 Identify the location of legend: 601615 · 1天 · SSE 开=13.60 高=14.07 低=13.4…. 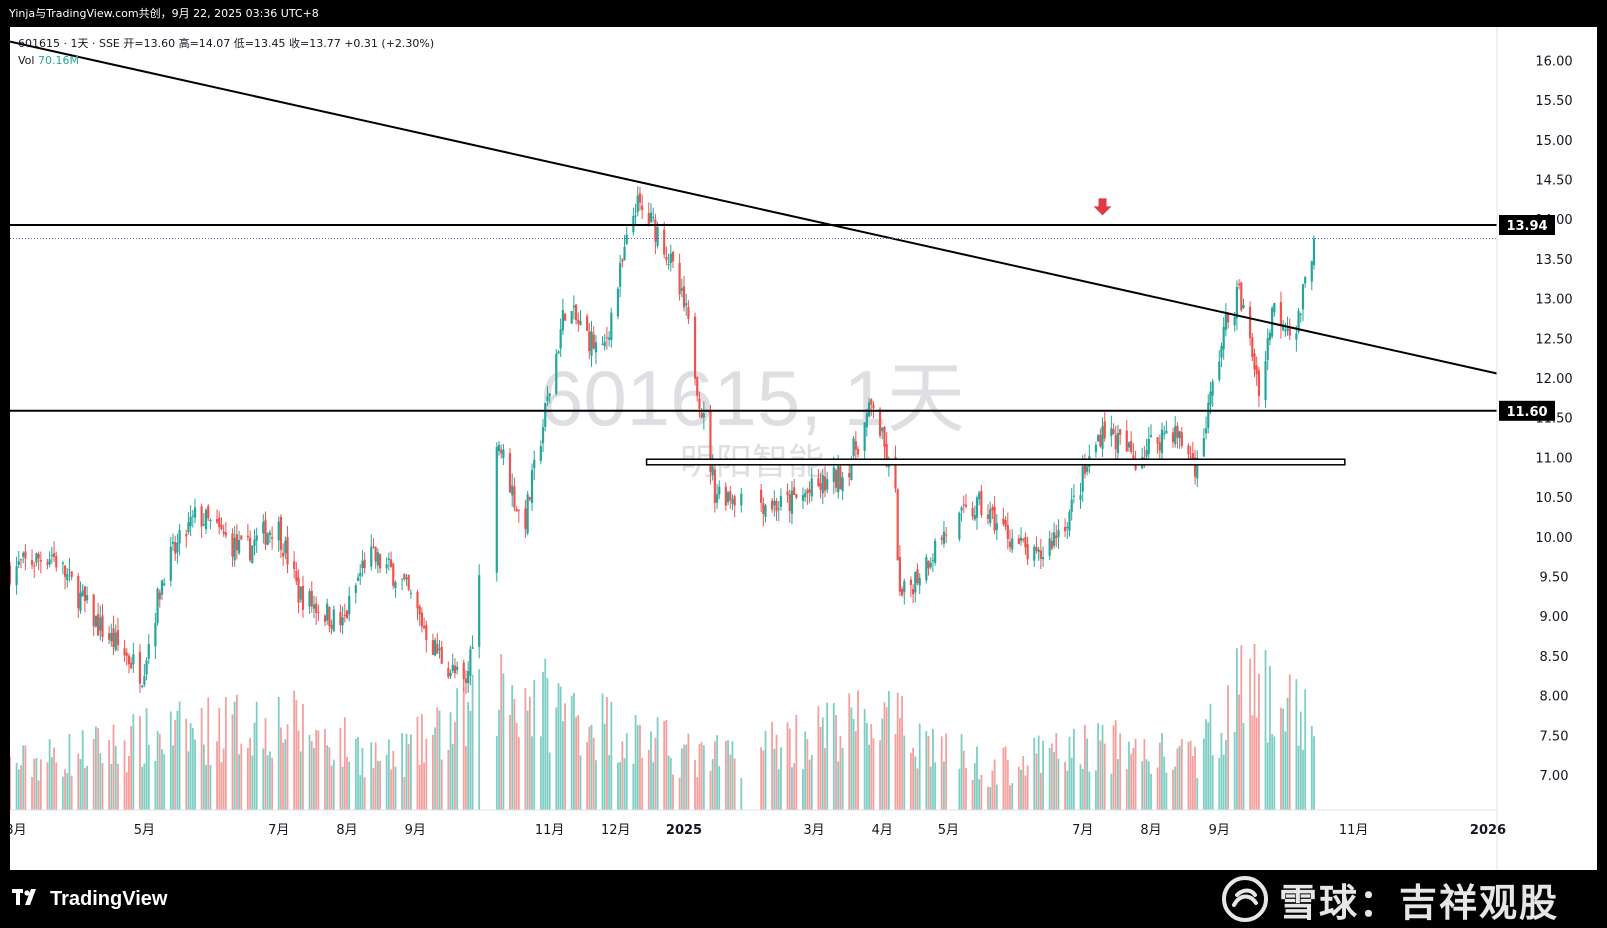
(226, 52).